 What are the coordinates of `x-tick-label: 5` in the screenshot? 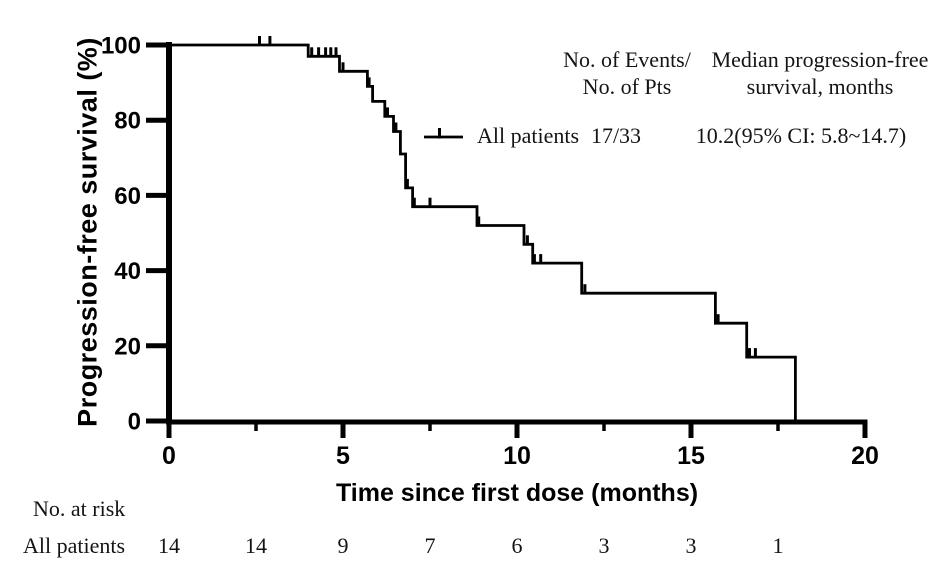 It's located at (343, 456).